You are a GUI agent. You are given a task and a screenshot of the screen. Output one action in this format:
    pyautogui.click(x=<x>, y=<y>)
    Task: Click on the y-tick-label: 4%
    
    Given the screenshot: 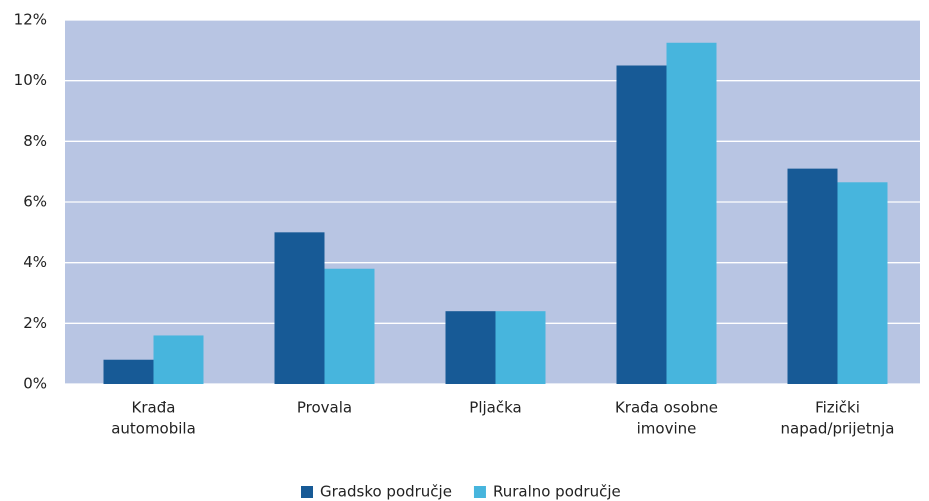 What is the action you would take?
    pyautogui.click(x=35, y=262)
    